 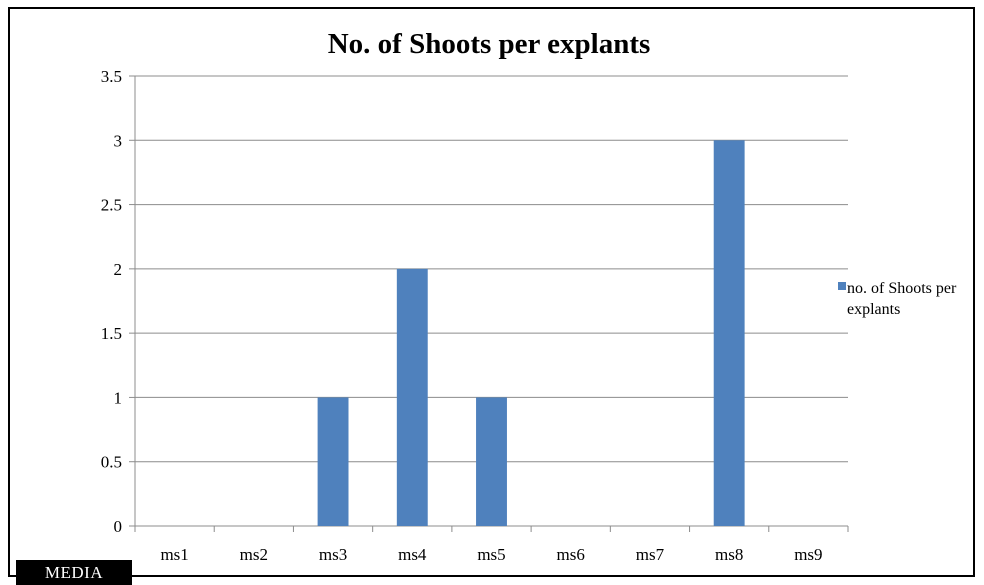 I want to click on x-tick-labels: ms1 ms2 ms3 ms4 ms5 ms6 ms7 ms8 ms9, so click(x=491, y=554).